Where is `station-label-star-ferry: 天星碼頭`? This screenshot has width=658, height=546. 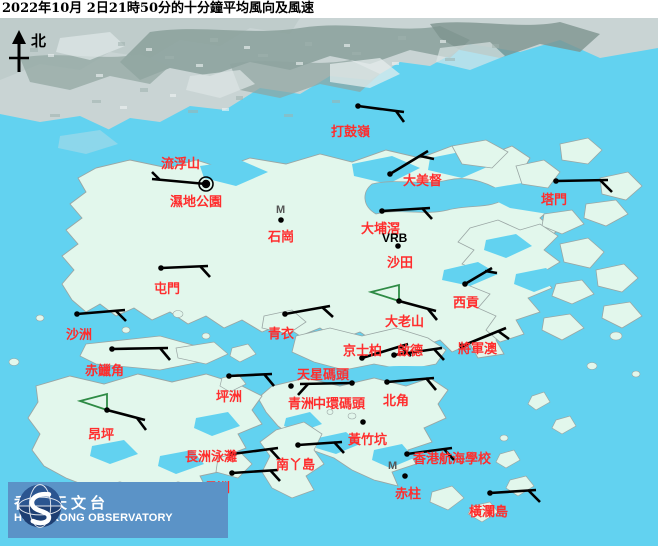 station-label-star-ferry: 天星碼頭 is located at coordinates (323, 375).